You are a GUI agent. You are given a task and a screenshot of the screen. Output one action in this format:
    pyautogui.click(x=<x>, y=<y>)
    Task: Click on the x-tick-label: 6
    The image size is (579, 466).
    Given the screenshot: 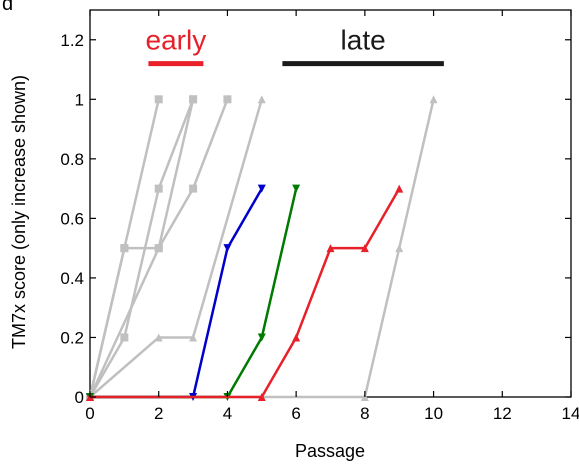 What is the action you would take?
    pyautogui.click(x=295, y=413)
    